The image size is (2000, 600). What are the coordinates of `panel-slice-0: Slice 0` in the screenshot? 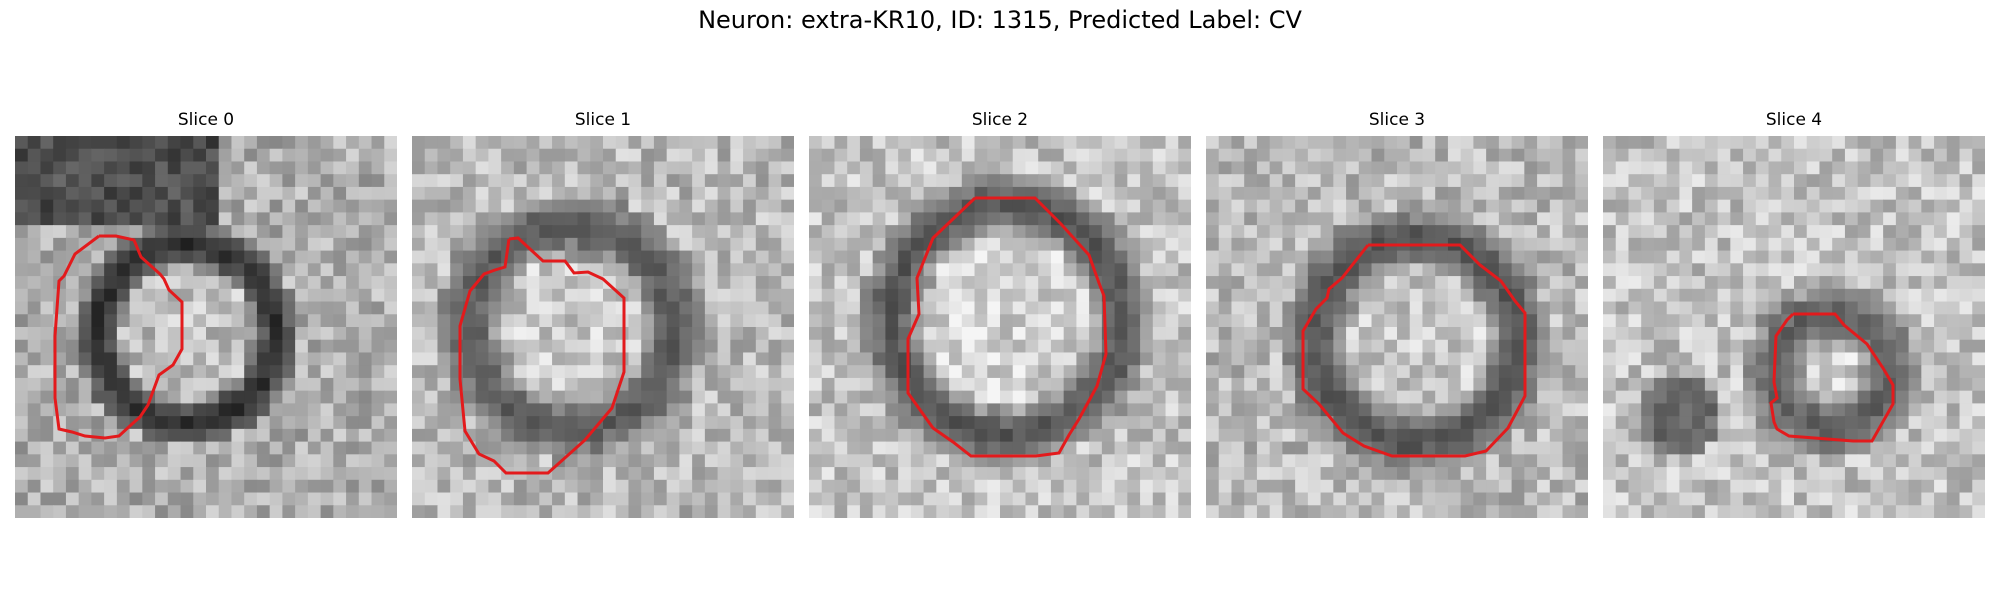 It's located at (206, 313).